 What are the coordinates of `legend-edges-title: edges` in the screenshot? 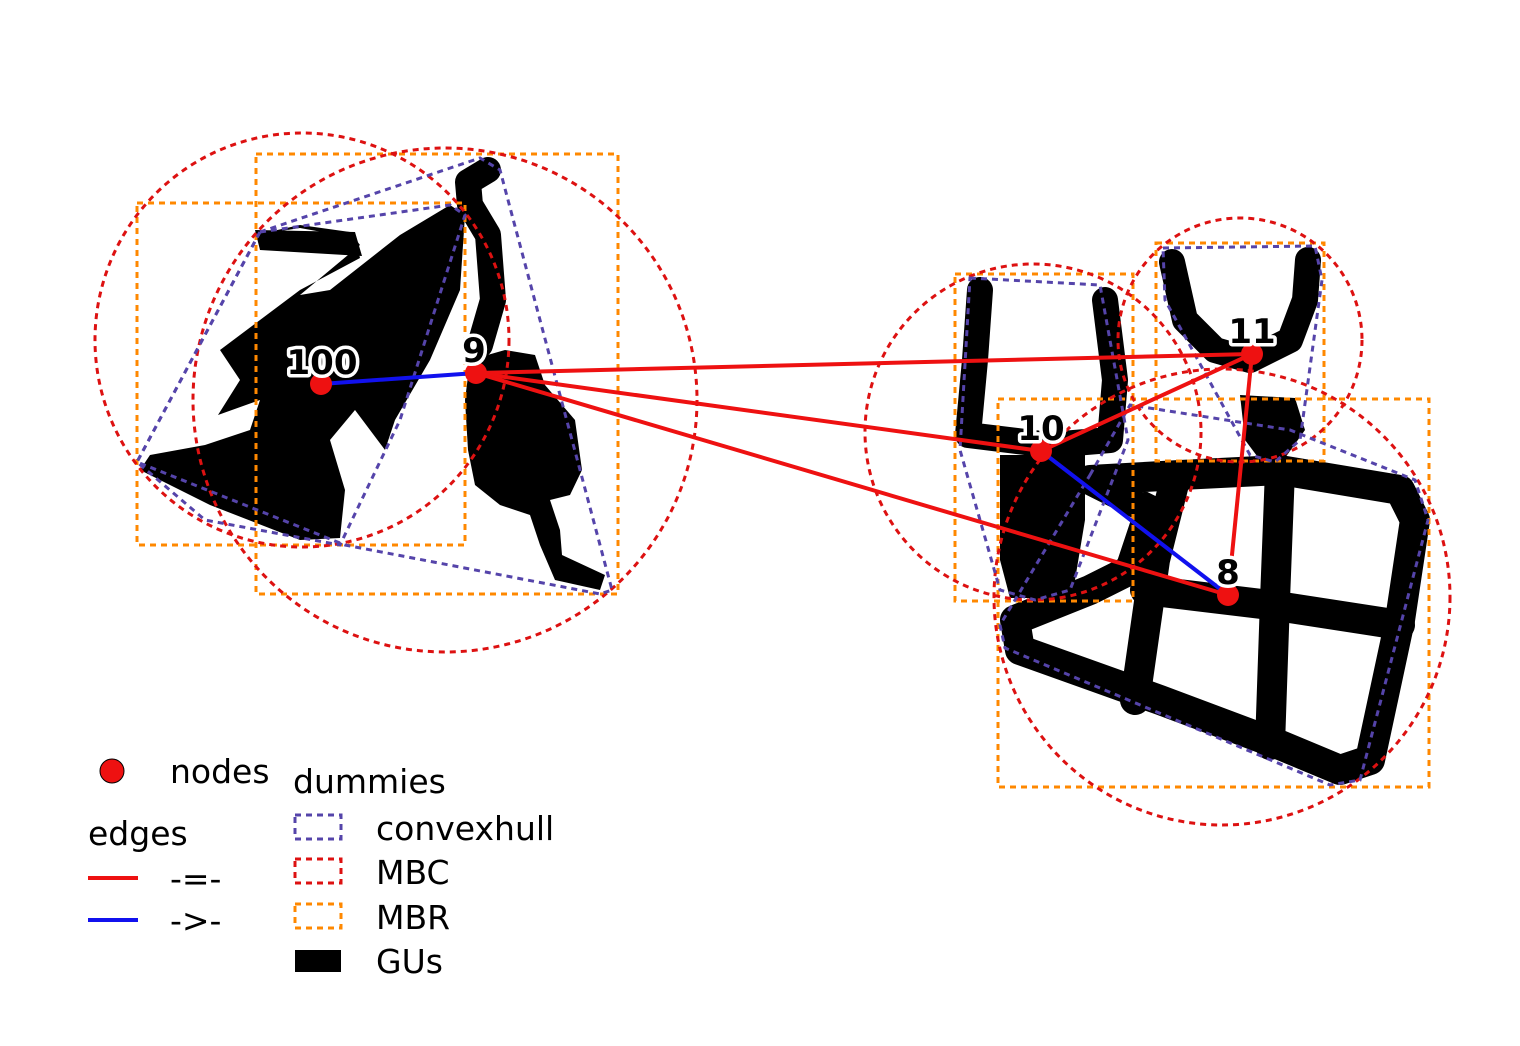 It's located at (138, 833).